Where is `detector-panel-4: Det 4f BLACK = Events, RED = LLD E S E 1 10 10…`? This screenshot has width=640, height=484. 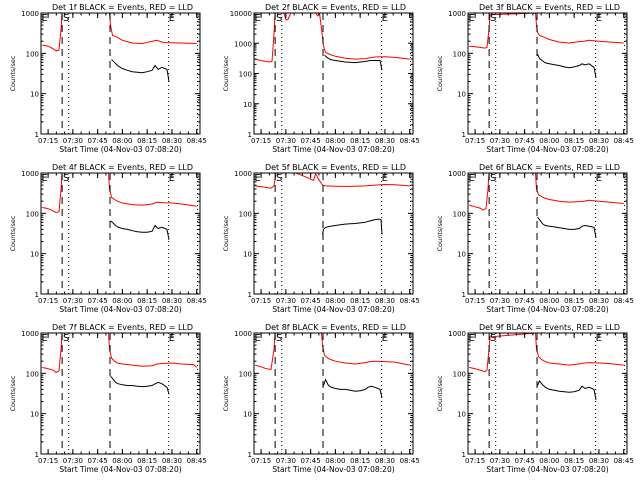 detector-panel-4: Det 4f BLACK = Events, RED = LLD E S E 1 10 10… is located at coordinates (106, 240).